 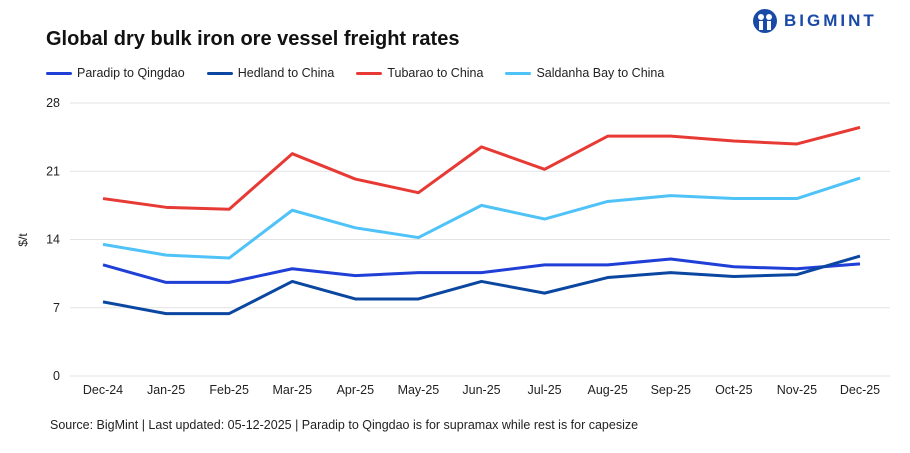 I want to click on y-tick-label: 28, so click(x=53, y=103).